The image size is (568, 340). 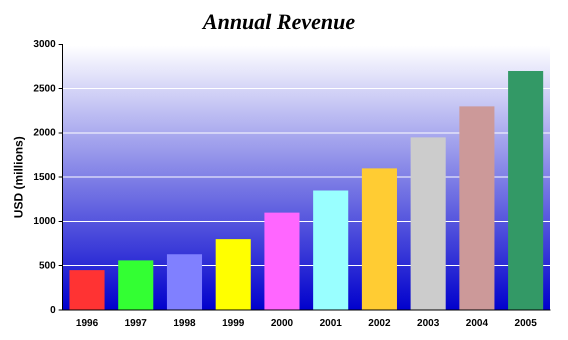 What do you see at coordinates (44, 133) in the screenshot?
I see `y-tick-label: 2000` at bounding box center [44, 133].